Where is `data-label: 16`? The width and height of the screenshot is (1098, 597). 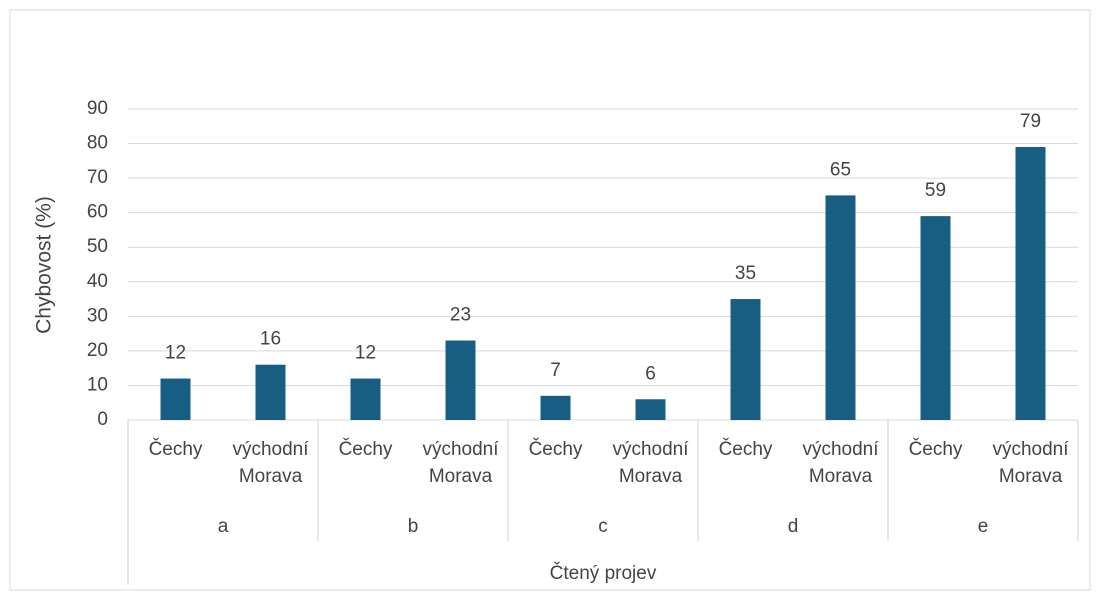 data-label: 16 is located at coordinates (270, 339).